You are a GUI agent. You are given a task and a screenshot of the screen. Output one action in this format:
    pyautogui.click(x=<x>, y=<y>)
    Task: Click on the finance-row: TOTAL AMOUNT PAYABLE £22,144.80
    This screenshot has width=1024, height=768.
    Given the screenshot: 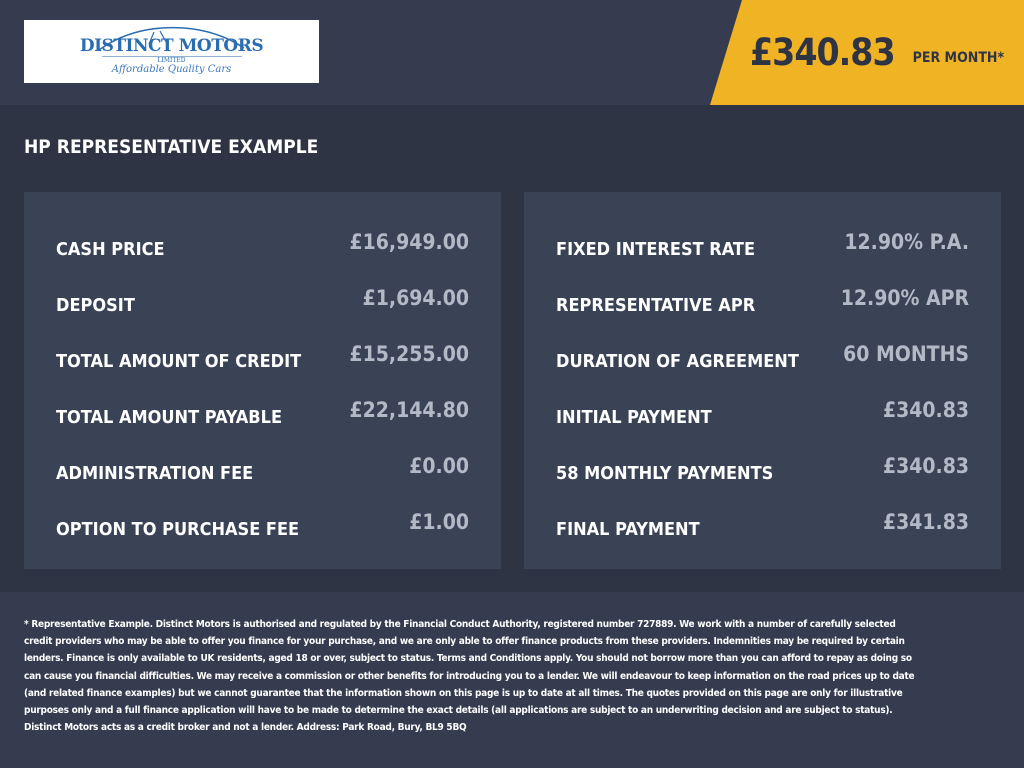 What is the action you would take?
    pyautogui.click(x=262, y=414)
    